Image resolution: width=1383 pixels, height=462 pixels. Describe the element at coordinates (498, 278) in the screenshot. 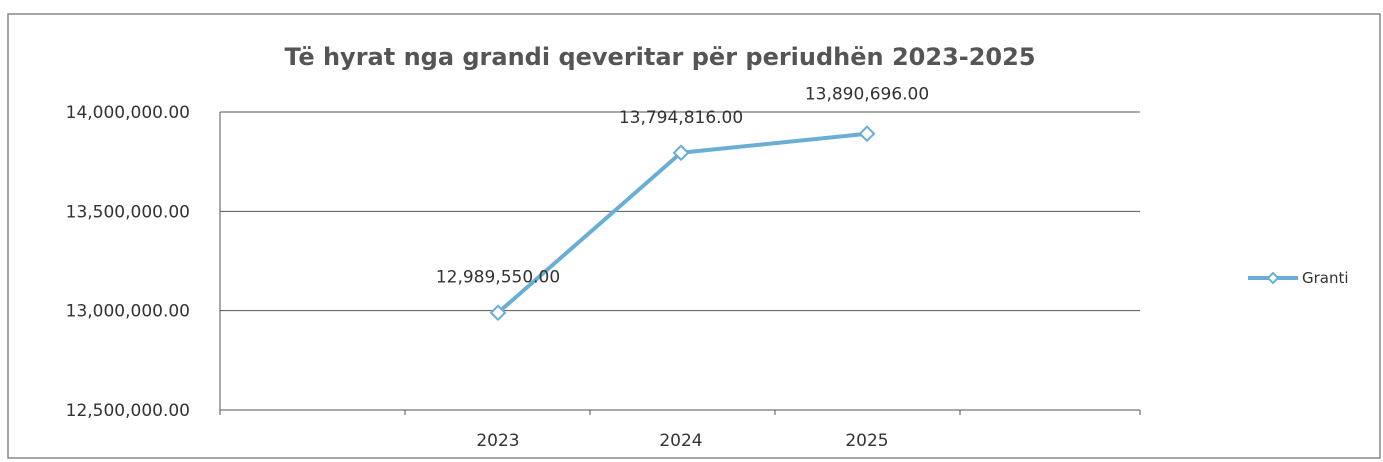

I see `data-label: 12,989,550.00` at that location.